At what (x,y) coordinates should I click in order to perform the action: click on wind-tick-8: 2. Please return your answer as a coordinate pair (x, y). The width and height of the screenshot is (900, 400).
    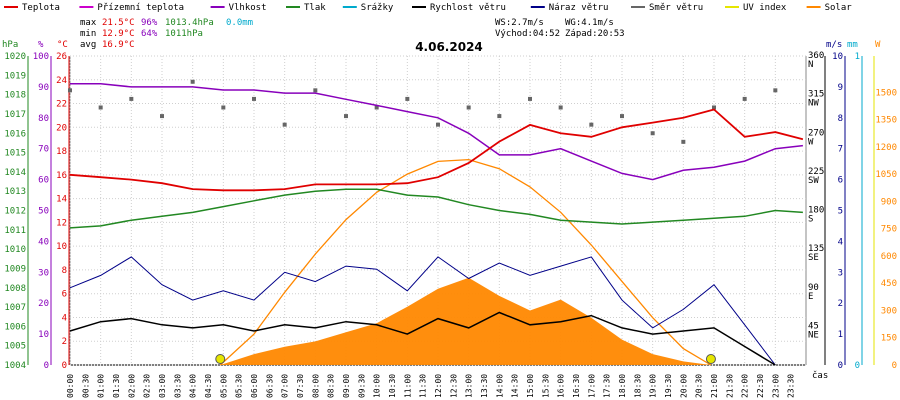
    Looking at the image, I should click on (840, 304).